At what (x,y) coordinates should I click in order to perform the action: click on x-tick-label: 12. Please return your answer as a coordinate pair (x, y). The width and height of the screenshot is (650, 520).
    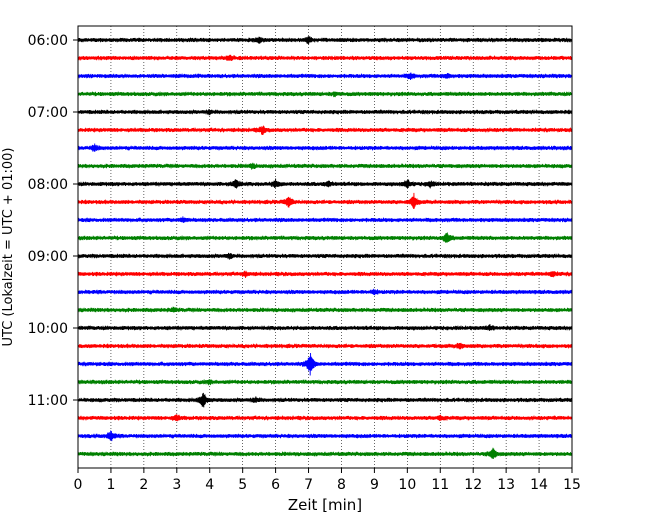
    Looking at the image, I should click on (473, 485).